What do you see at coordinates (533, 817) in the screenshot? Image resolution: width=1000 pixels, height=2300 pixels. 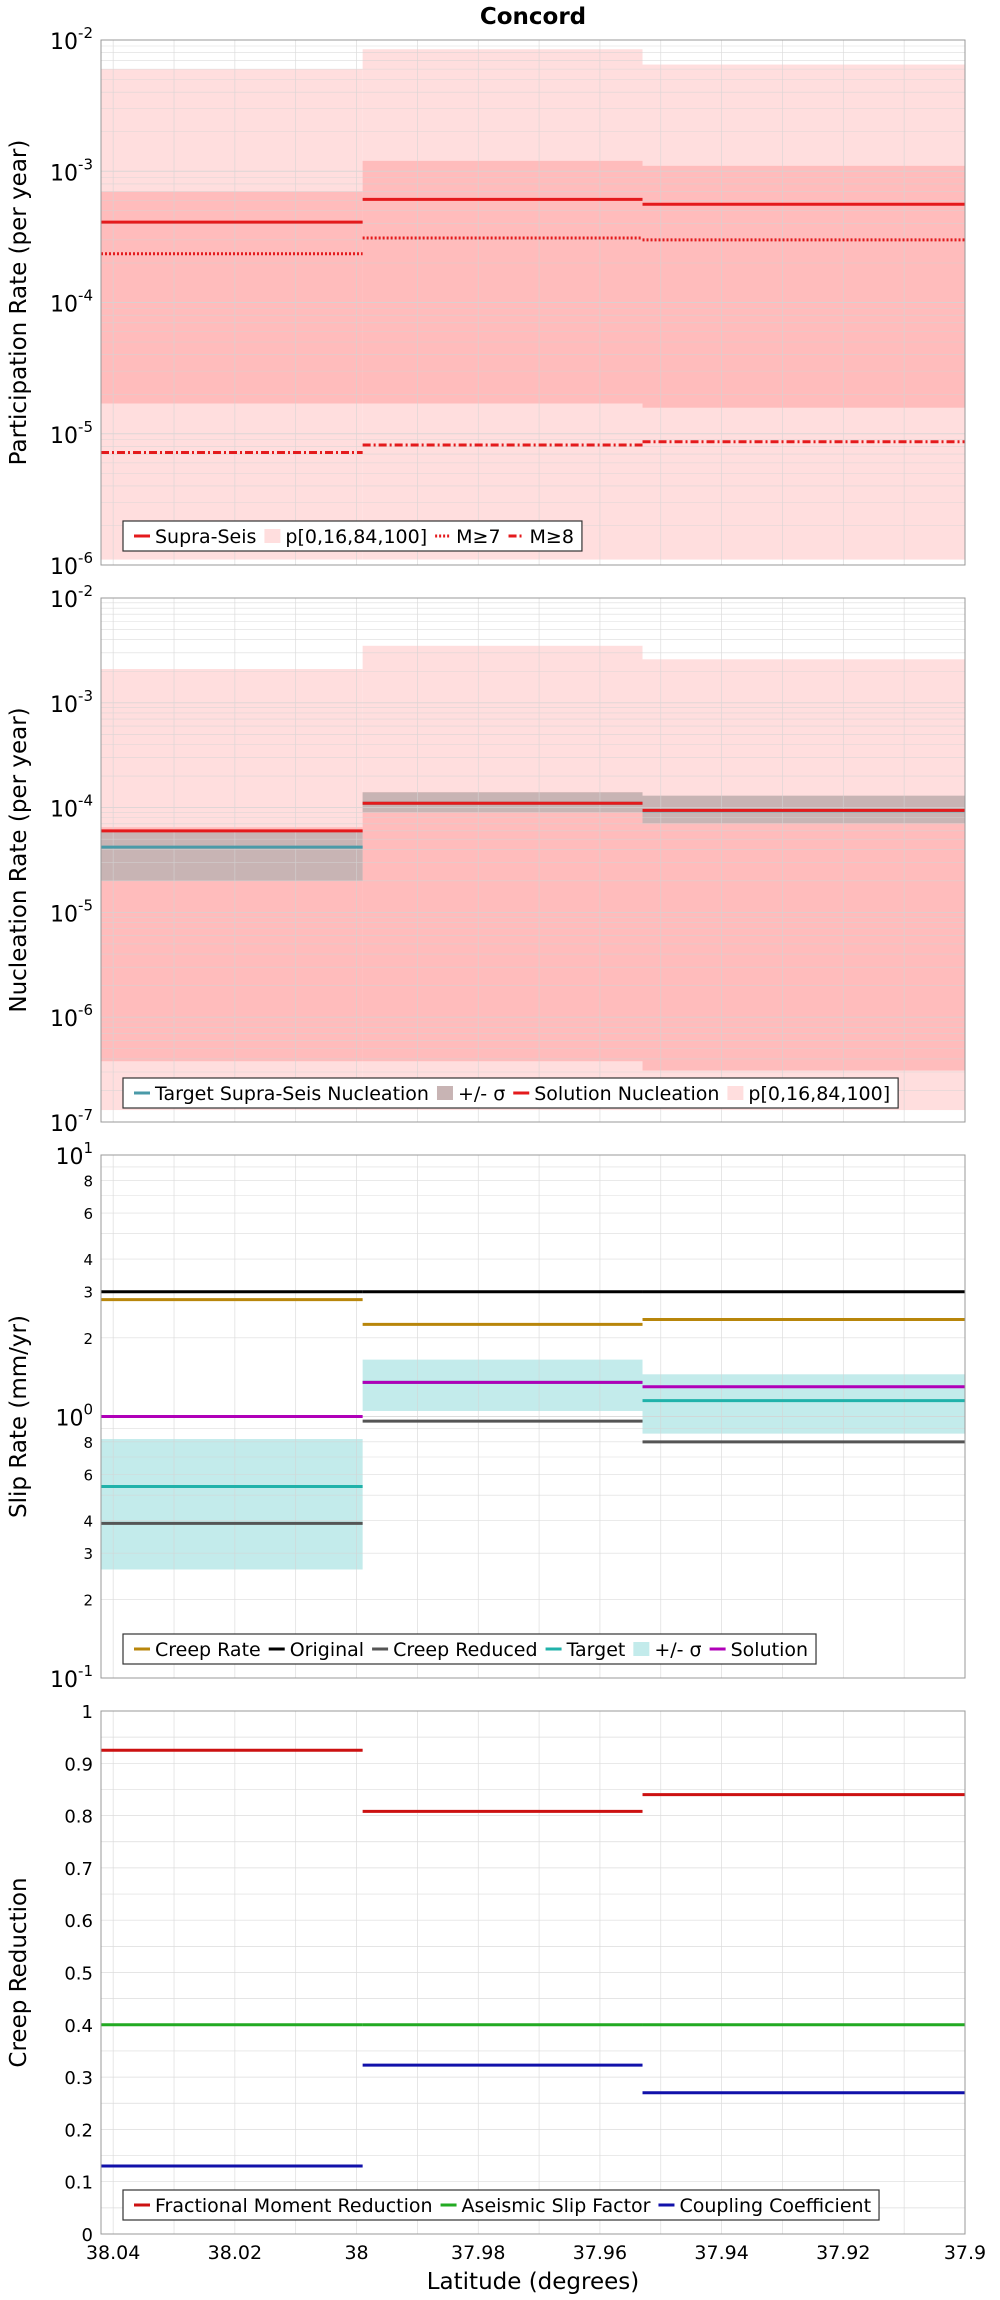 I see `series-solution-nucleation` at bounding box center [533, 817].